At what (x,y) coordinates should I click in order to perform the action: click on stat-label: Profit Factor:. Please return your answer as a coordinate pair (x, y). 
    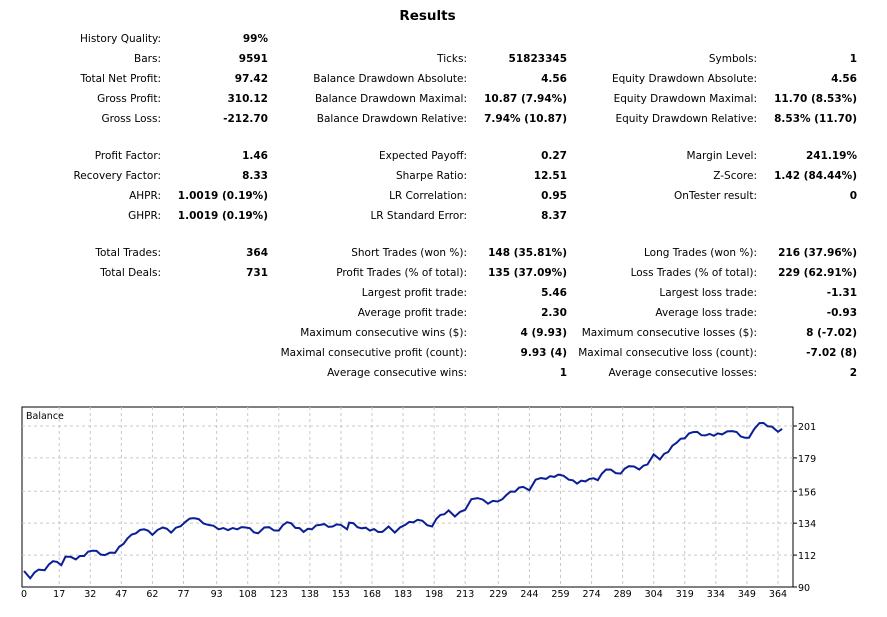
    Looking at the image, I should click on (127, 156).